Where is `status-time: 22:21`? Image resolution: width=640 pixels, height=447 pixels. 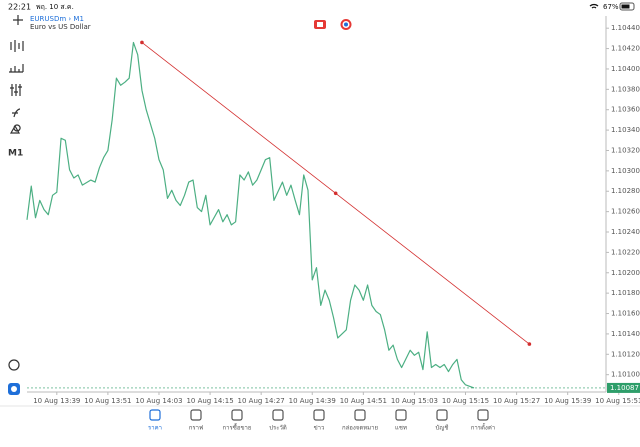 status-time: 22:21 is located at coordinates (19, 7).